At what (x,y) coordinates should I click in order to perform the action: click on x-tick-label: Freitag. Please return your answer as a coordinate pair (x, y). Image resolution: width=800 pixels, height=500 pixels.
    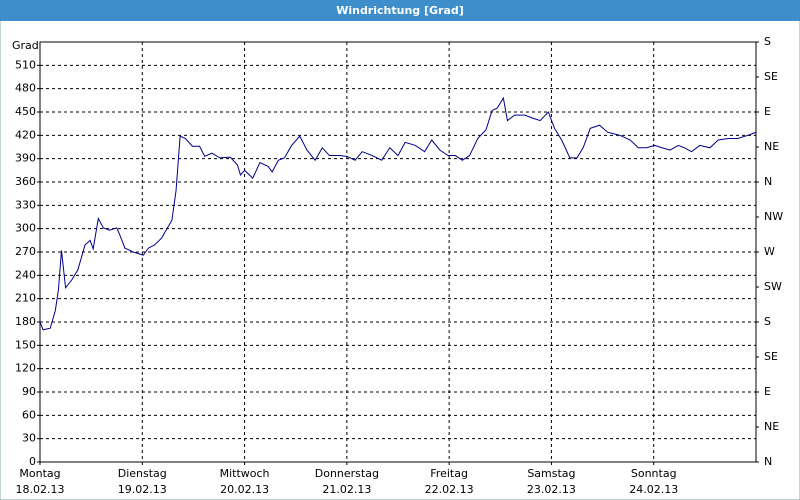
    Looking at the image, I should click on (449, 473).